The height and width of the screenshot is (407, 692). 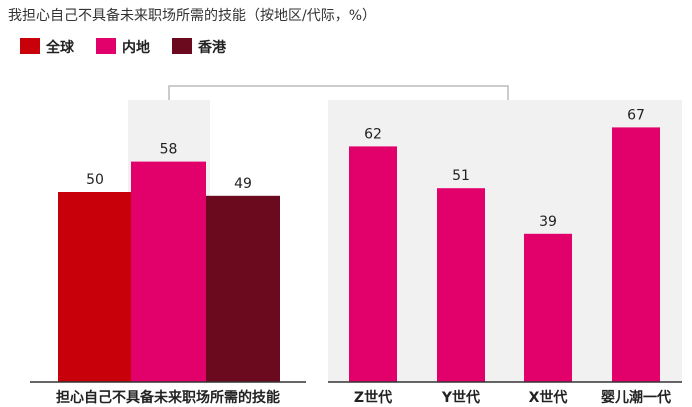 What do you see at coordinates (461, 176) in the screenshot?
I see `value-label-generation-1: 51` at bounding box center [461, 176].